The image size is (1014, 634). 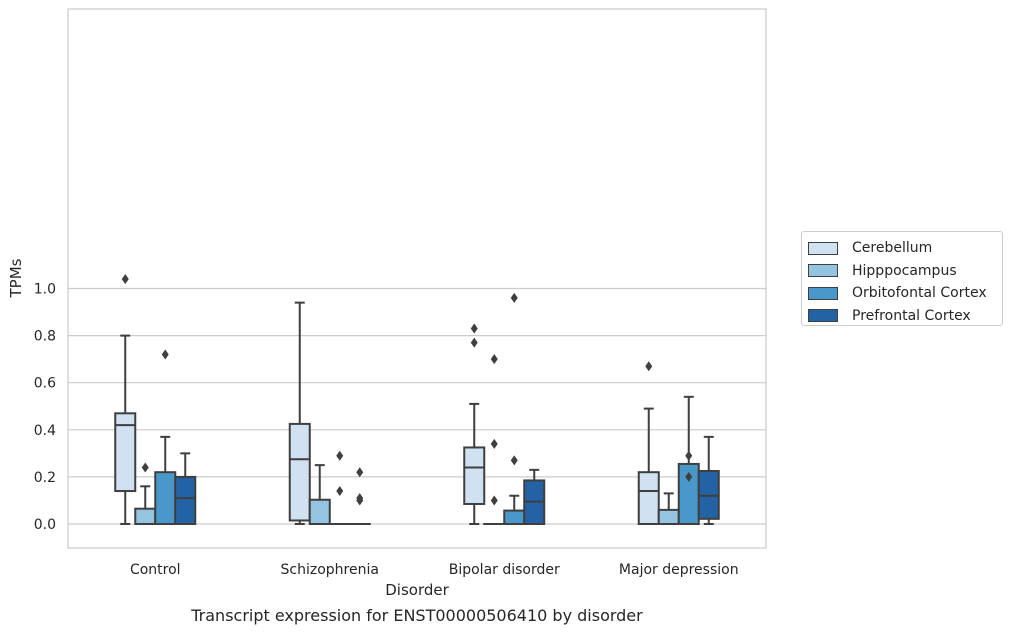 I want to click on x-axis-title: Disorder, so click(x=417, y=590).